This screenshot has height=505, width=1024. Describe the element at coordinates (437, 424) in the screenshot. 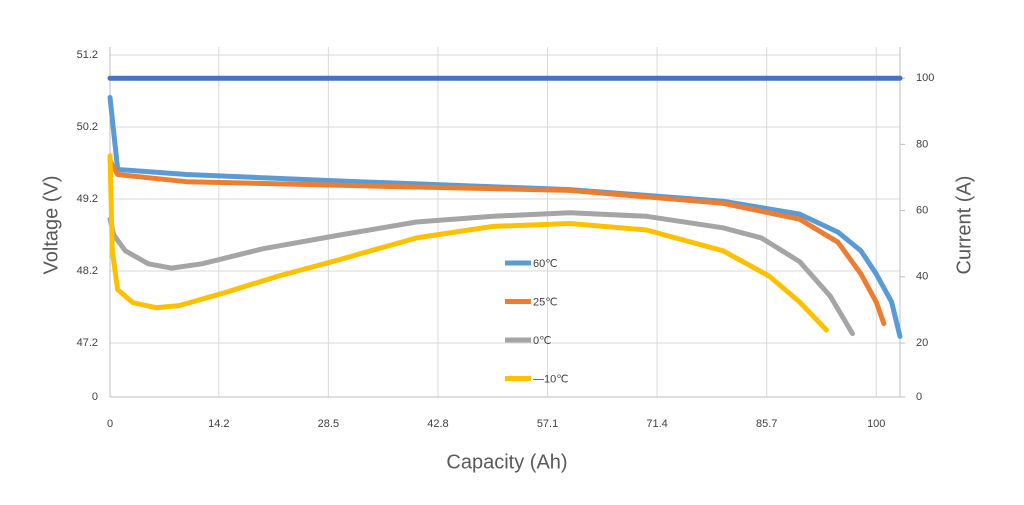

I see `x-tick-label: 42.8` at that location.